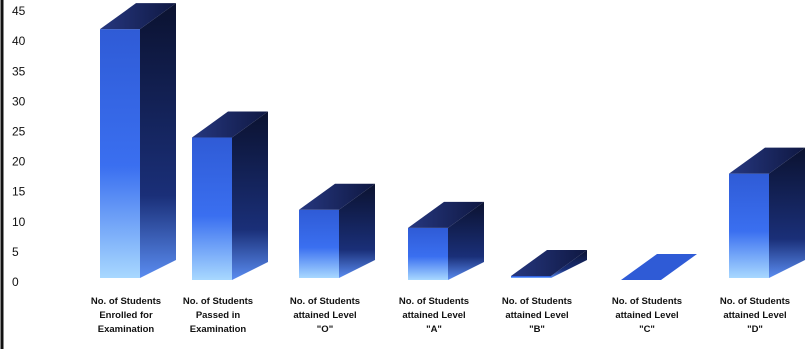 This screenshot has width=810, height=349. What do you see at coordinates (19, 11) in the screenshot?
I see `y-tick-label: 45` at bounding box center [19, 11].